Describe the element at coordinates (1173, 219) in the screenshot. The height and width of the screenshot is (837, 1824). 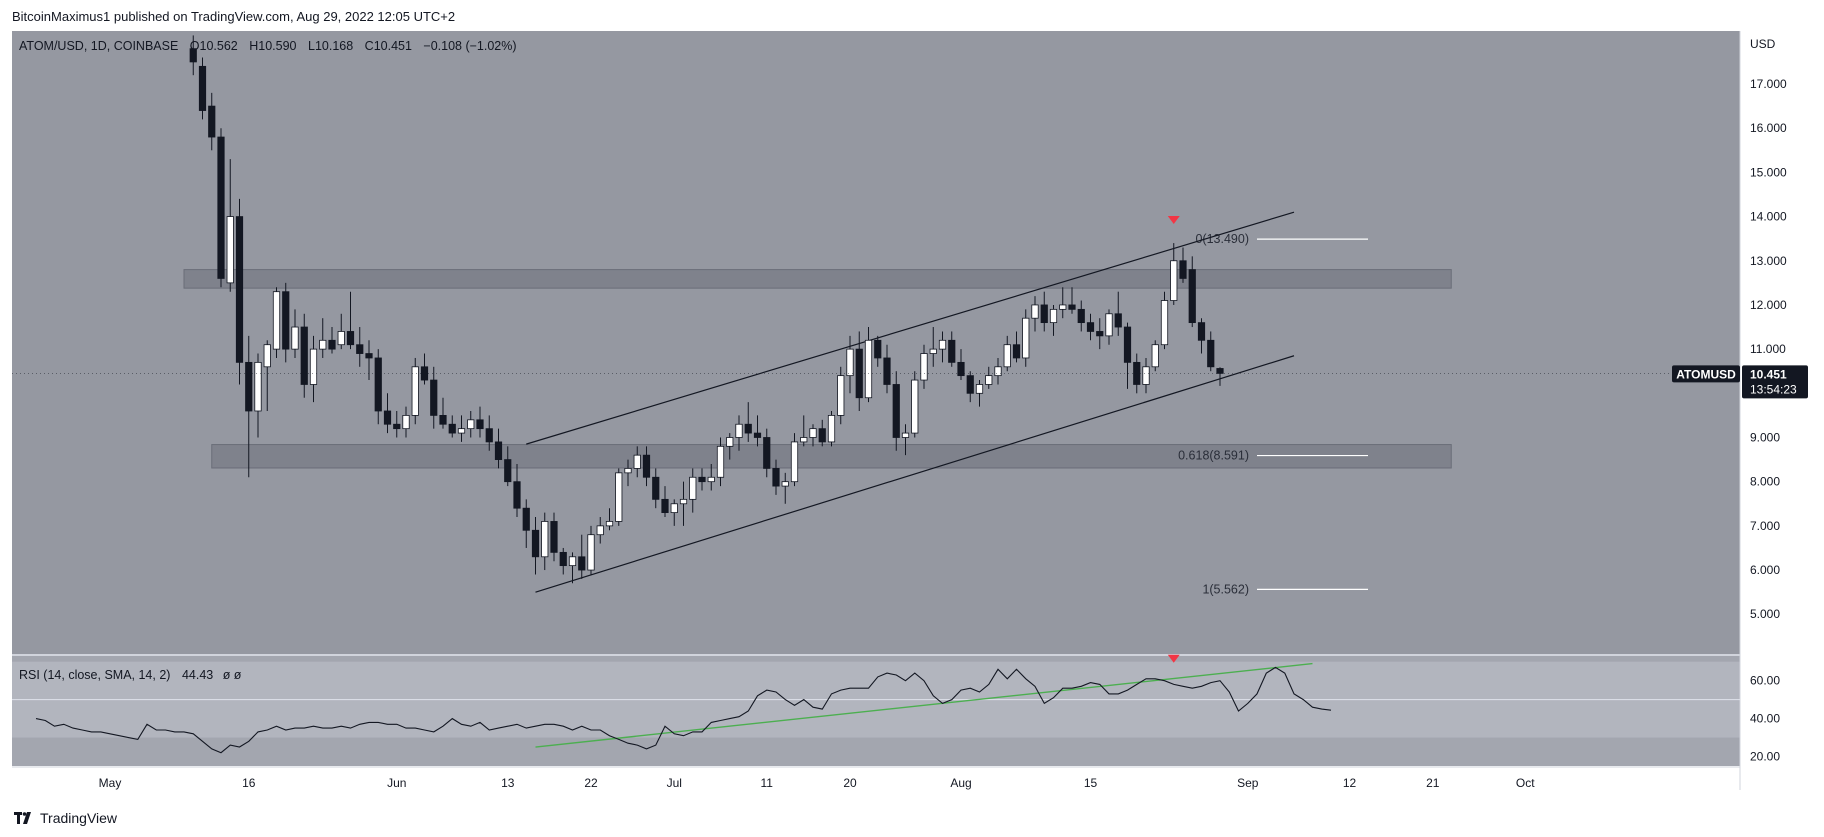
I see `price-bearish-marker-icon` at that location.